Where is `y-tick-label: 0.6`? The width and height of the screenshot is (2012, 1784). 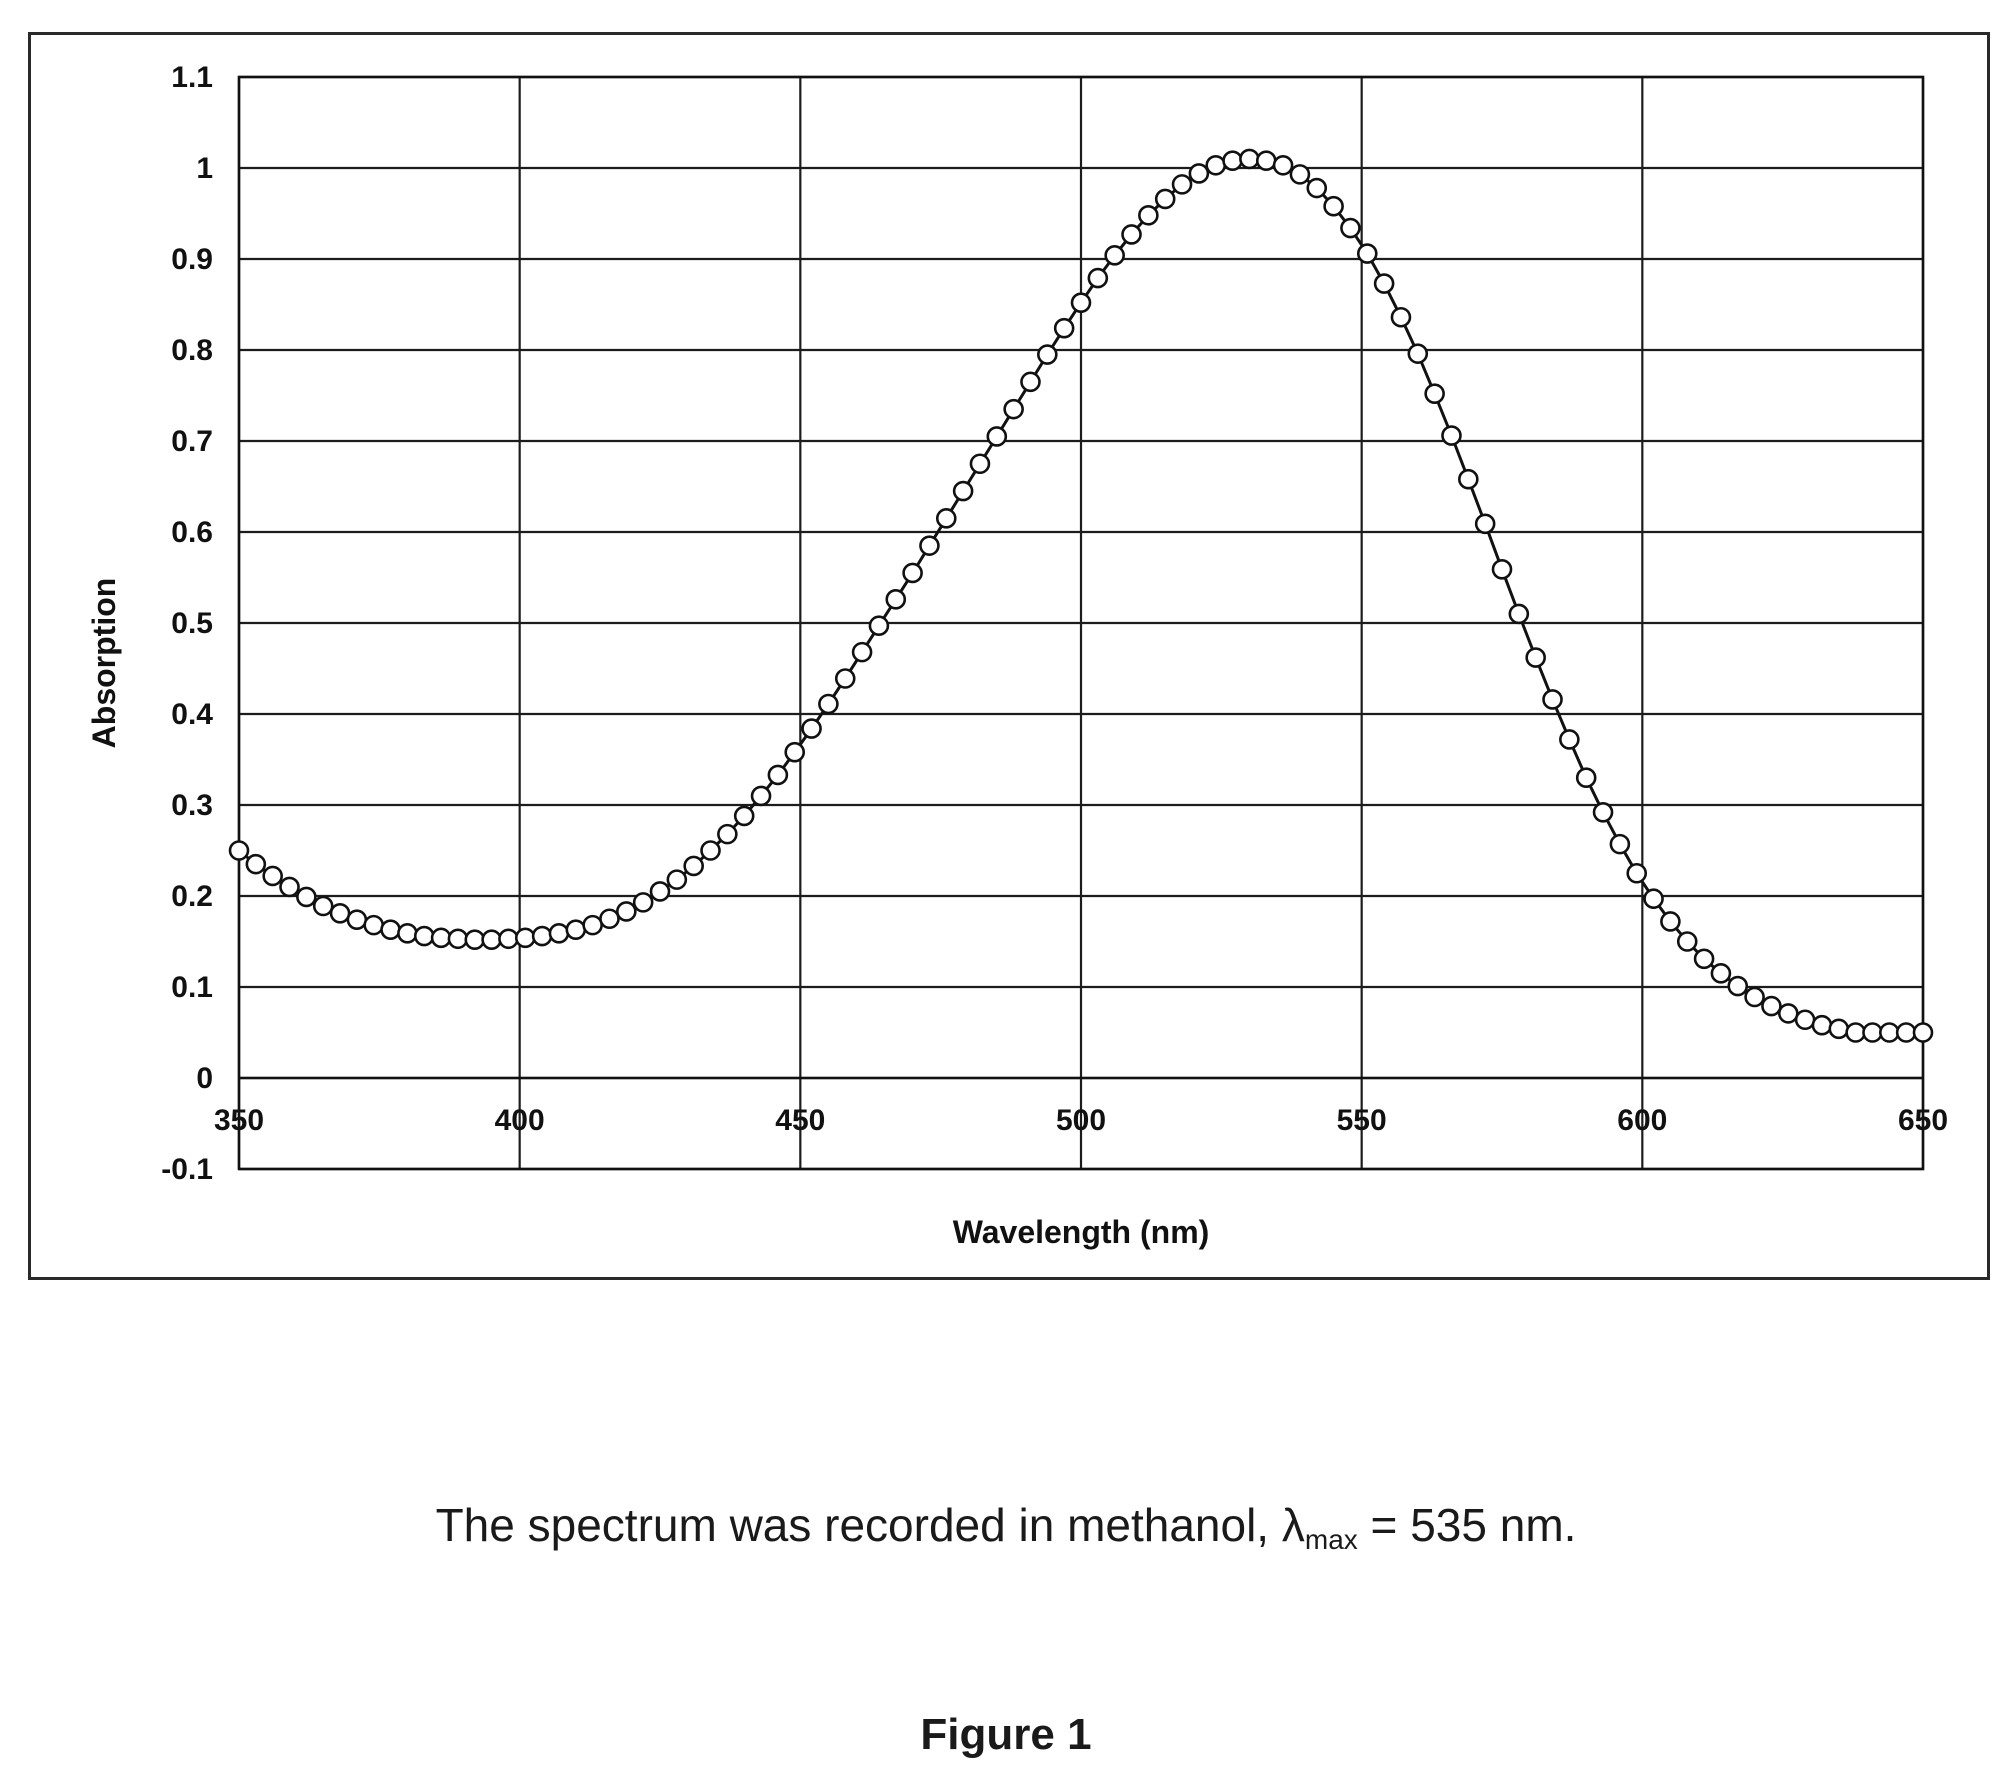
y-tick-label: 0.6 is located at coordinates (192, 532).